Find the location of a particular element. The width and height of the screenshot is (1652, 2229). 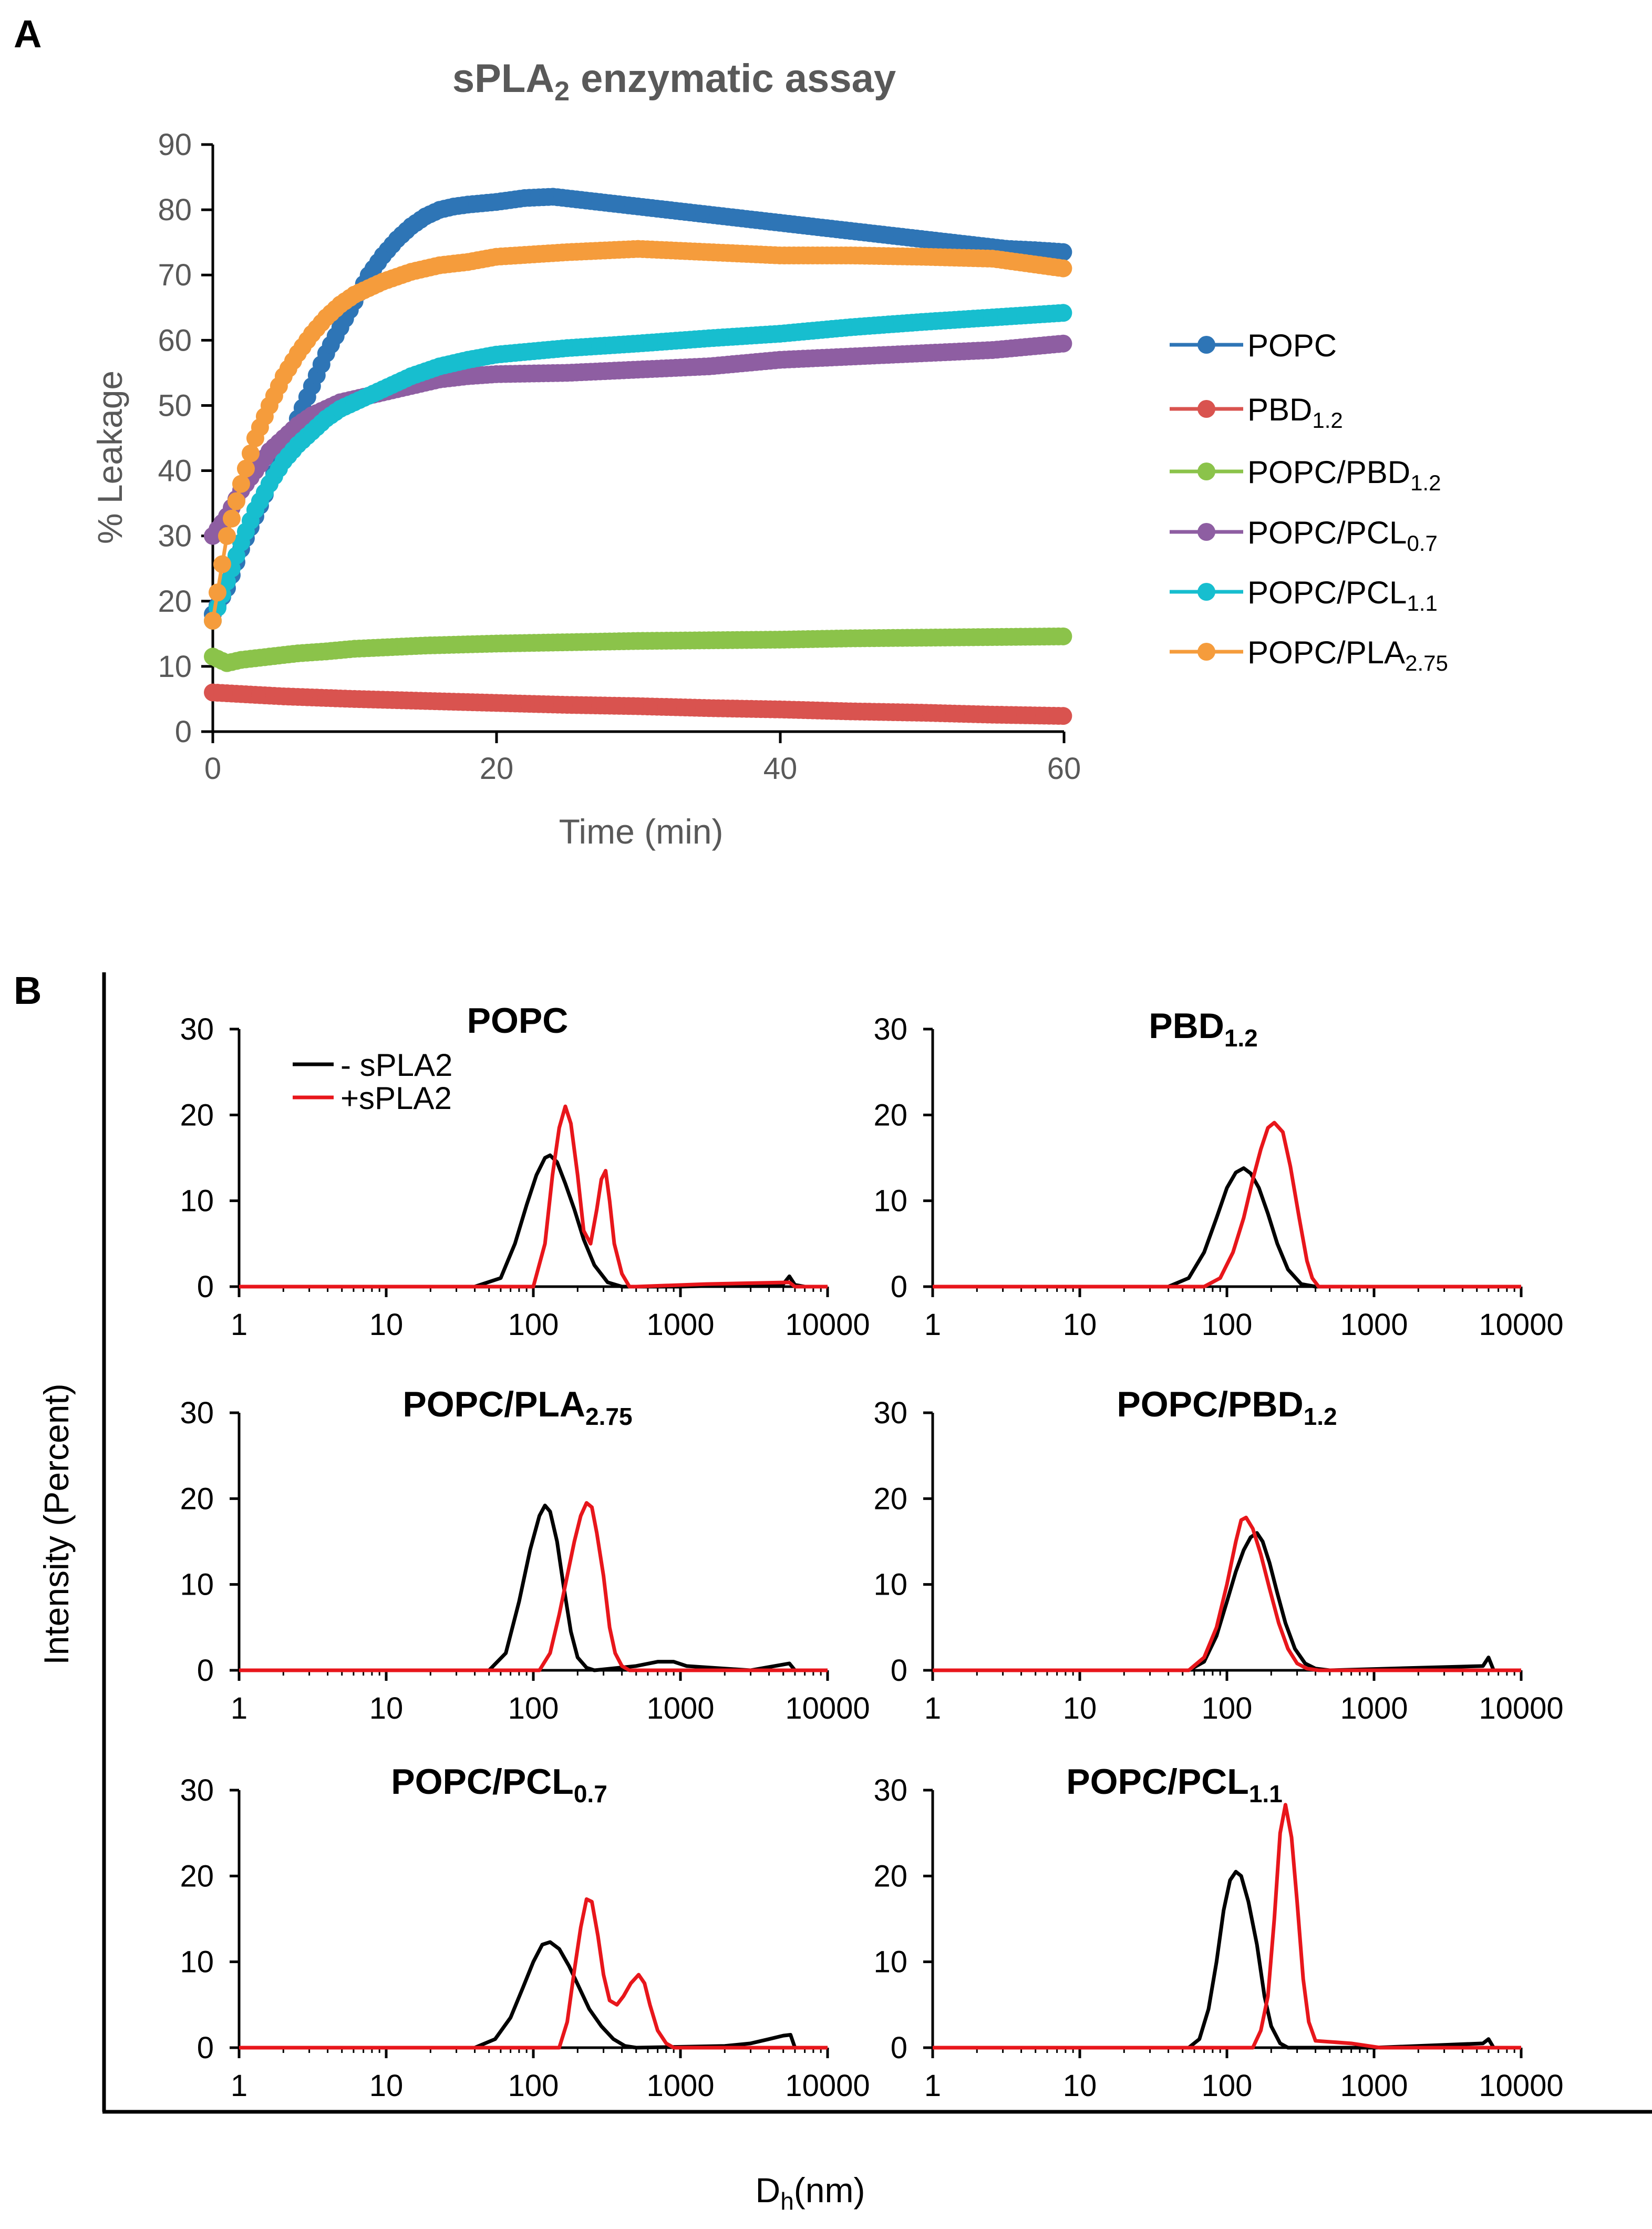

legend-label-popc-pla275-name: POPC/PLA is located at coordinates (1326, 652).